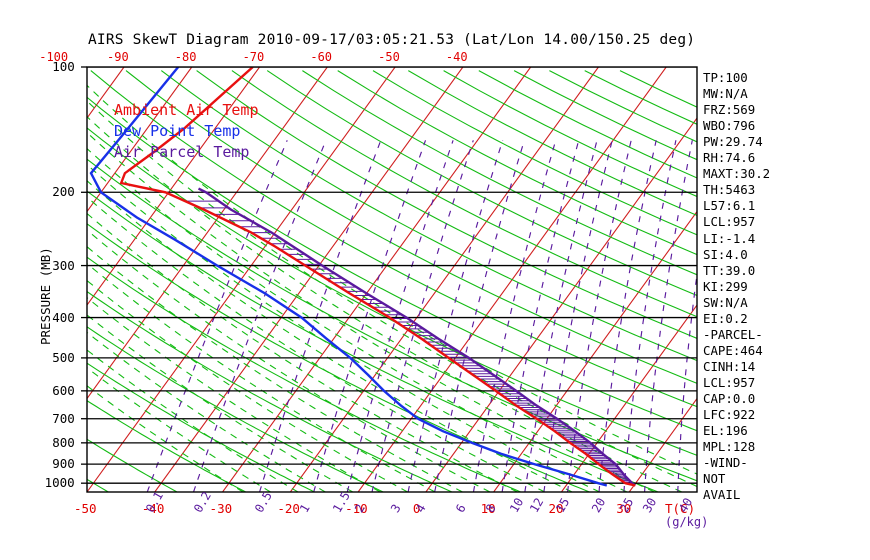 The image size is (870, 560). Describe the element at coordinates (45, 296) in the screenshot. I see `pressure-axis-label: PRESSURE (MB)` at that location.